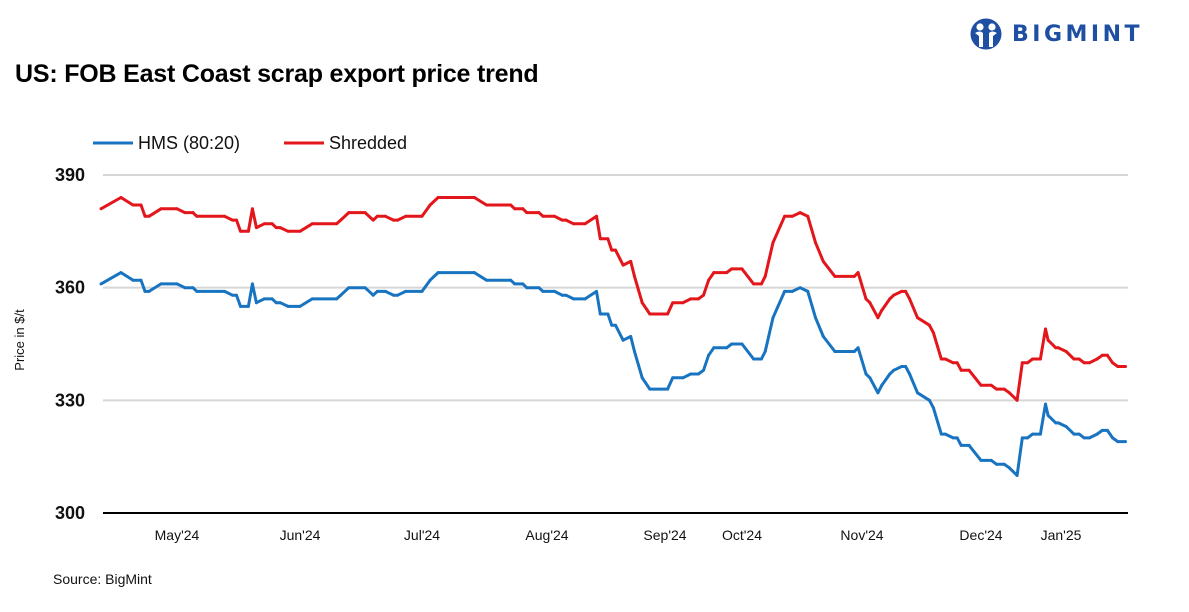 This screenshot has height=612, width=1189. What do you see at coordinates (300, 535) in the screenshot?
I see `x-tick-label: Jun'24` at bounding box center [300, 535].